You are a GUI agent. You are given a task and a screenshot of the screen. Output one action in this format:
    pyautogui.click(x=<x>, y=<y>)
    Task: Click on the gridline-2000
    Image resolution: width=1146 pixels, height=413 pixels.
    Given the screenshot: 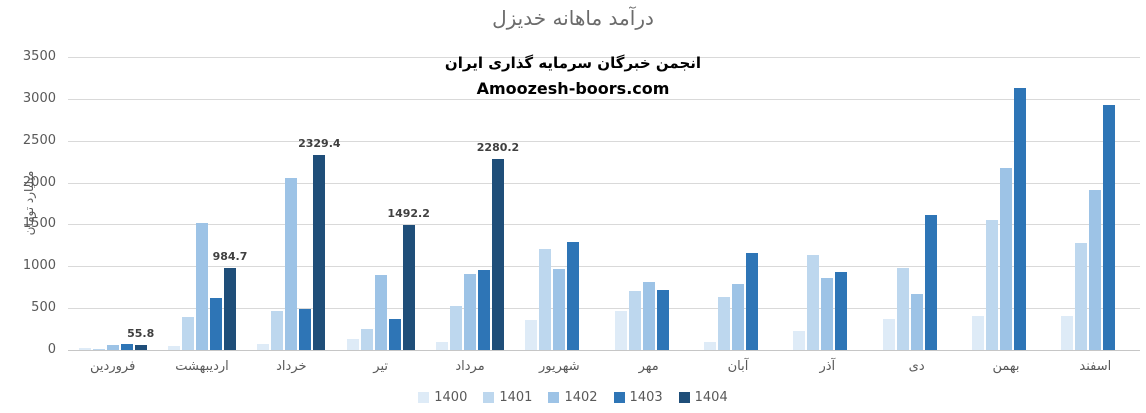 What is the action you would take?
    pyautogui.click(x=604, y=183)
    